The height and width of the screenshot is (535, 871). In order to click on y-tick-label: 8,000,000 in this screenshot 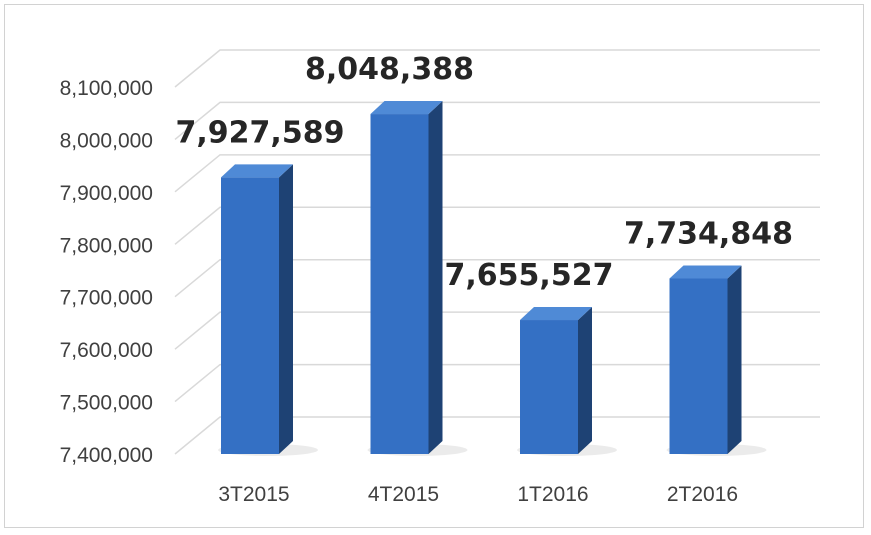, I will do `click(106, 140)`.